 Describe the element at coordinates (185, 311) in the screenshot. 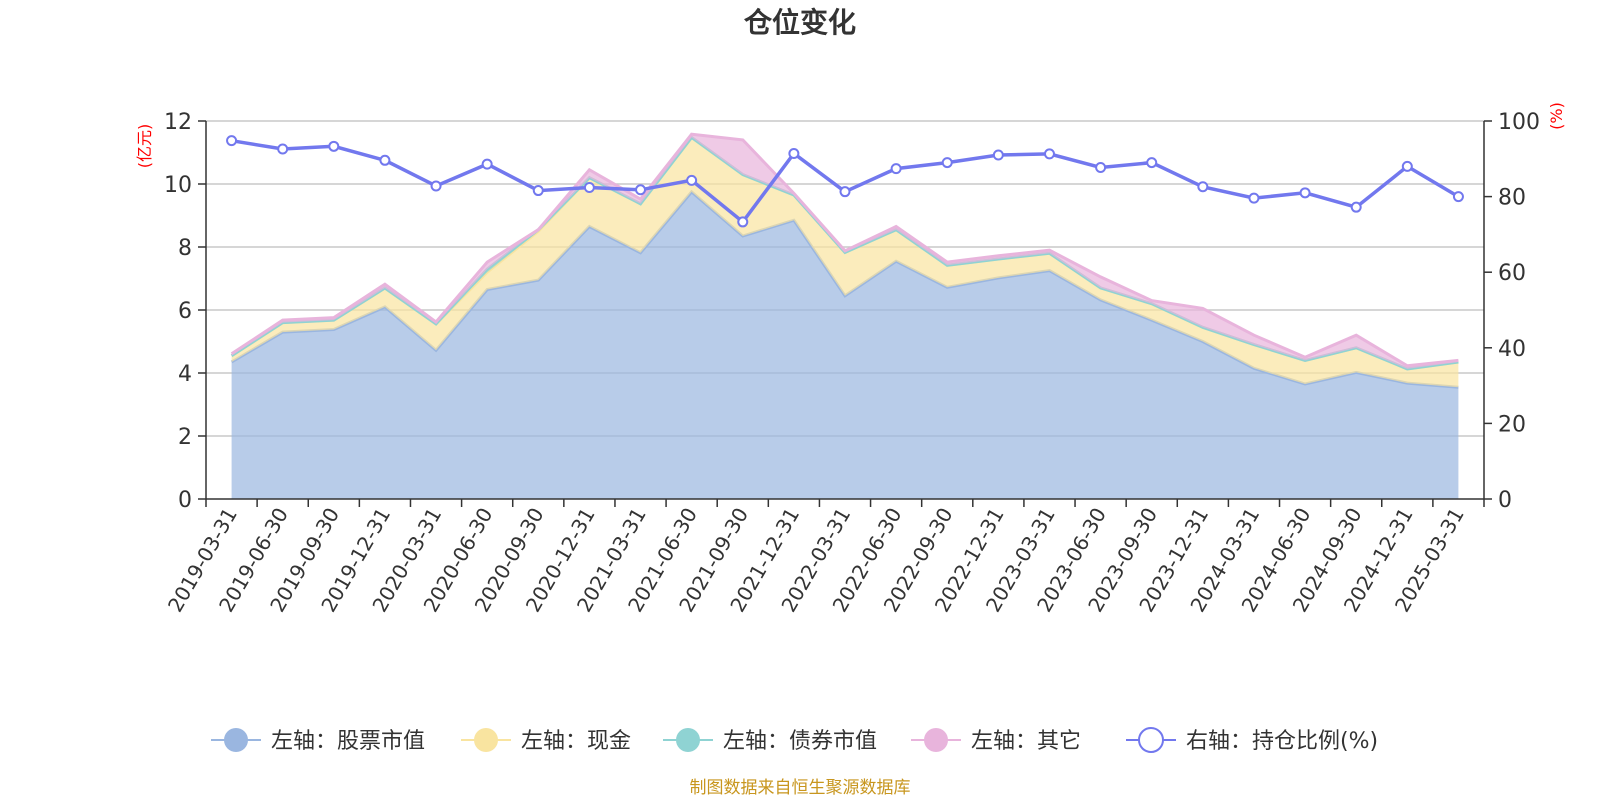

I see `left-tick-label: 6` at that location.